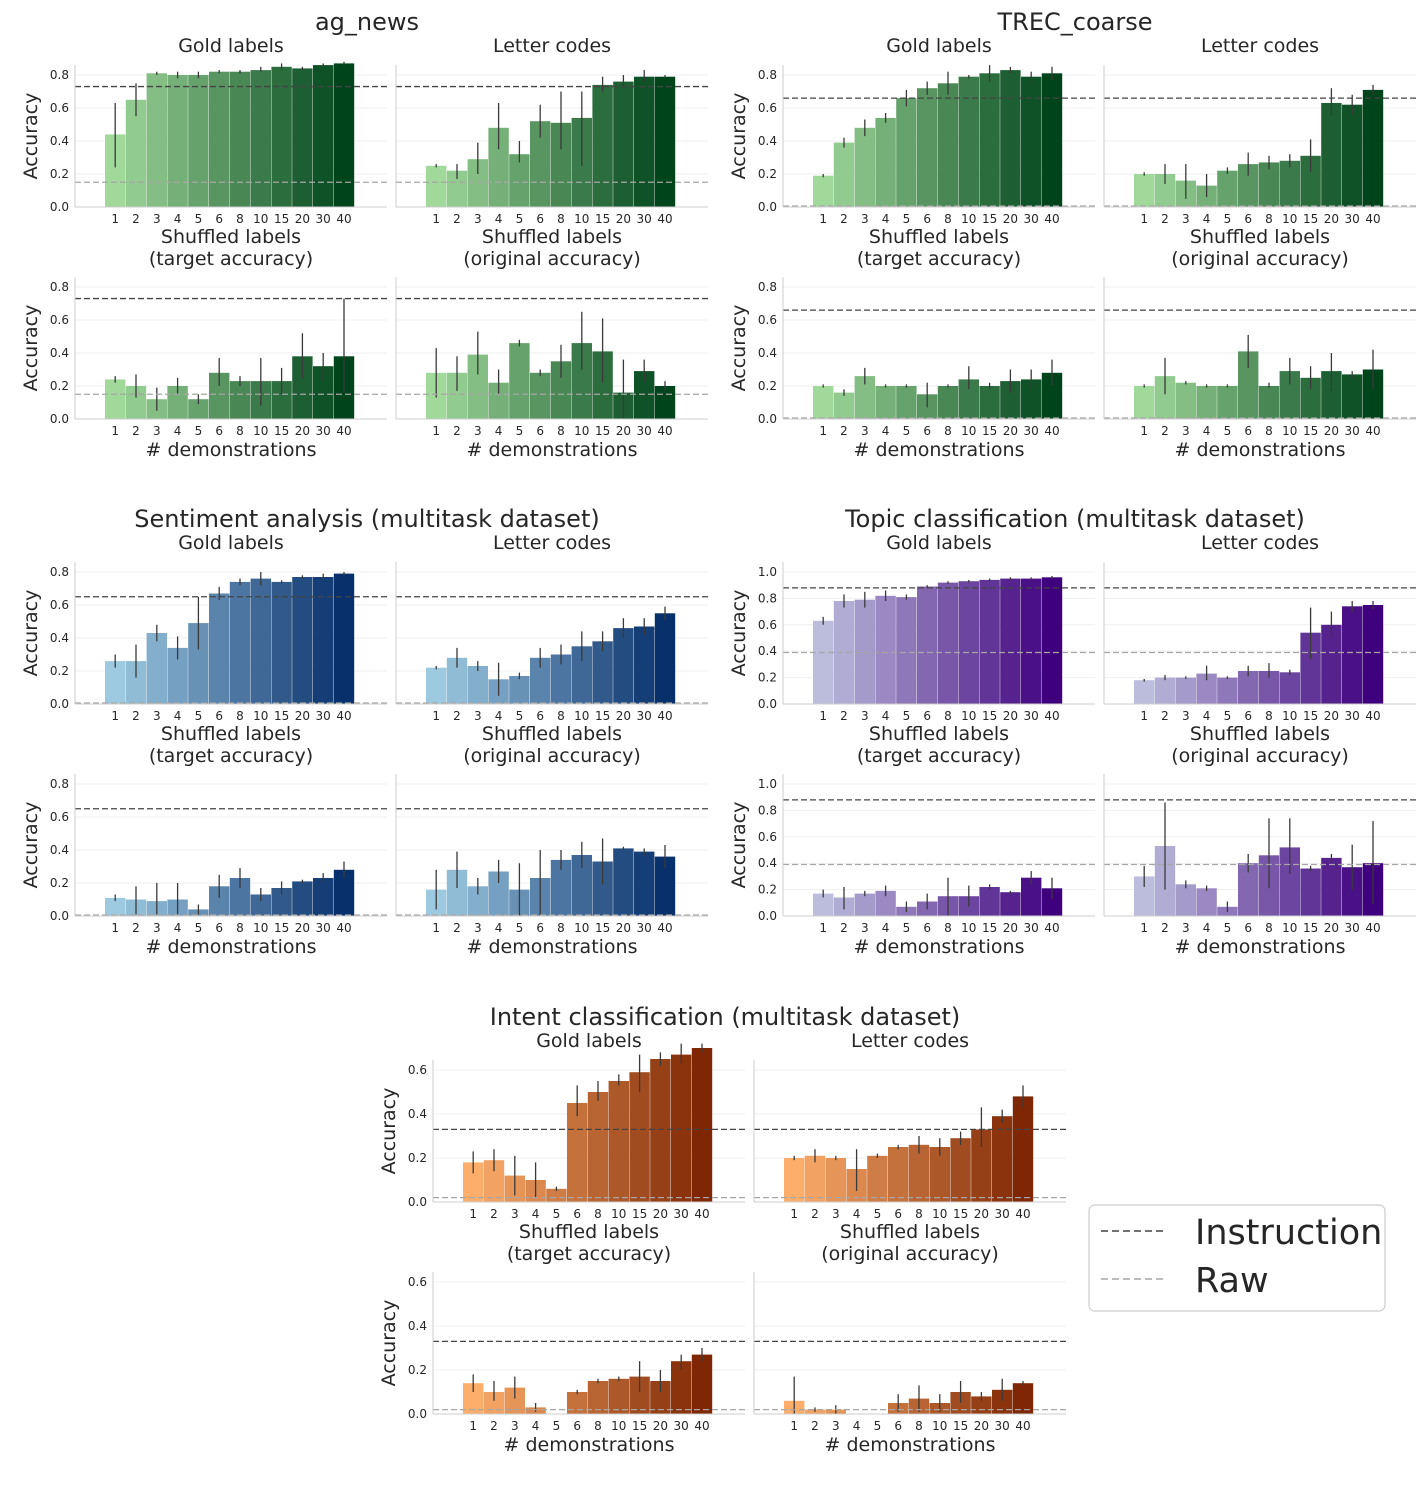 The height and width of the screenshot is (1500, 1426). I want to click on panel-subtitle: Gold labels, so click(231, 543).